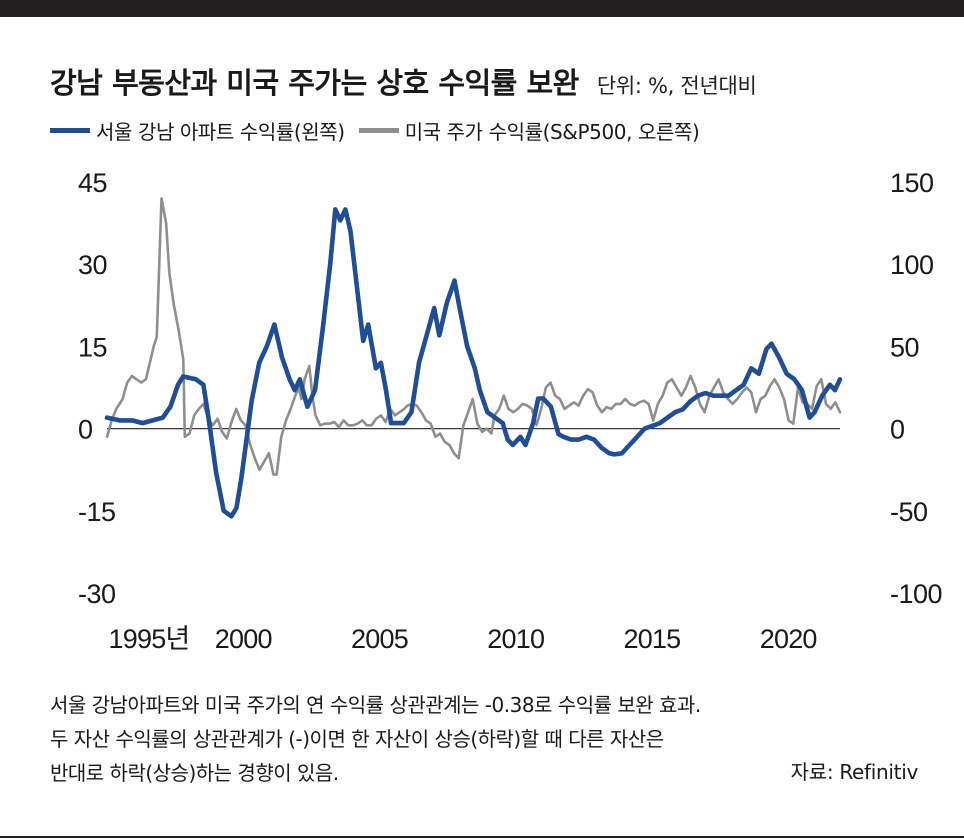  I want to click on y-left-tick-label: 45, so click(92, 183).